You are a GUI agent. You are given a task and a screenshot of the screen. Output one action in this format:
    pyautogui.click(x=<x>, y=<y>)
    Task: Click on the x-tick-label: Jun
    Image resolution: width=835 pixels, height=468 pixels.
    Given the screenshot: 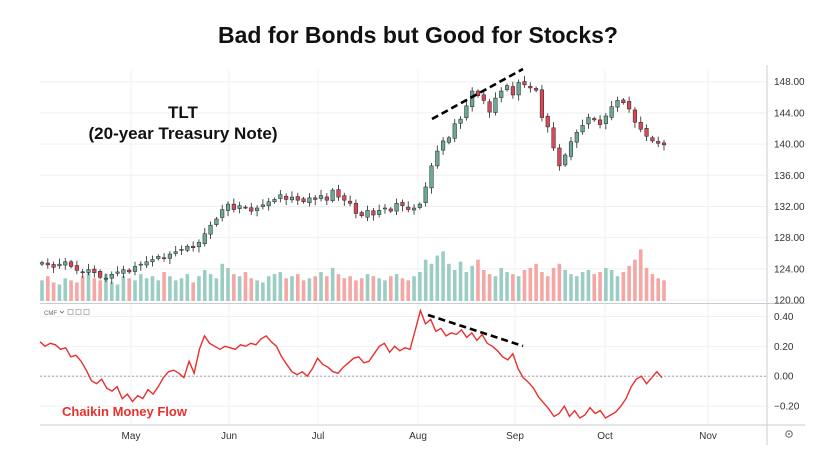 What is the action you would take?
    pyautogui.click(x=229, y=436)
    